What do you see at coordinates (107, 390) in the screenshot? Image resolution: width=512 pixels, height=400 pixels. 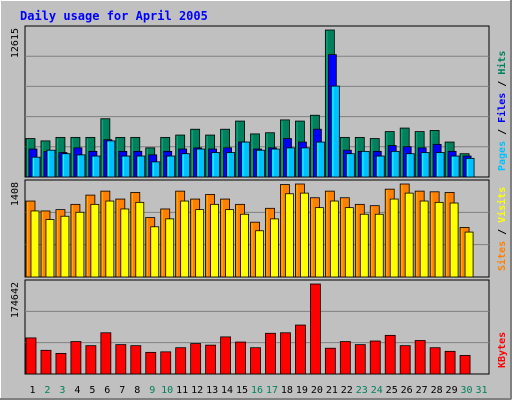 I see `x-label-day-6: 6` at bounding box center [107, 390].